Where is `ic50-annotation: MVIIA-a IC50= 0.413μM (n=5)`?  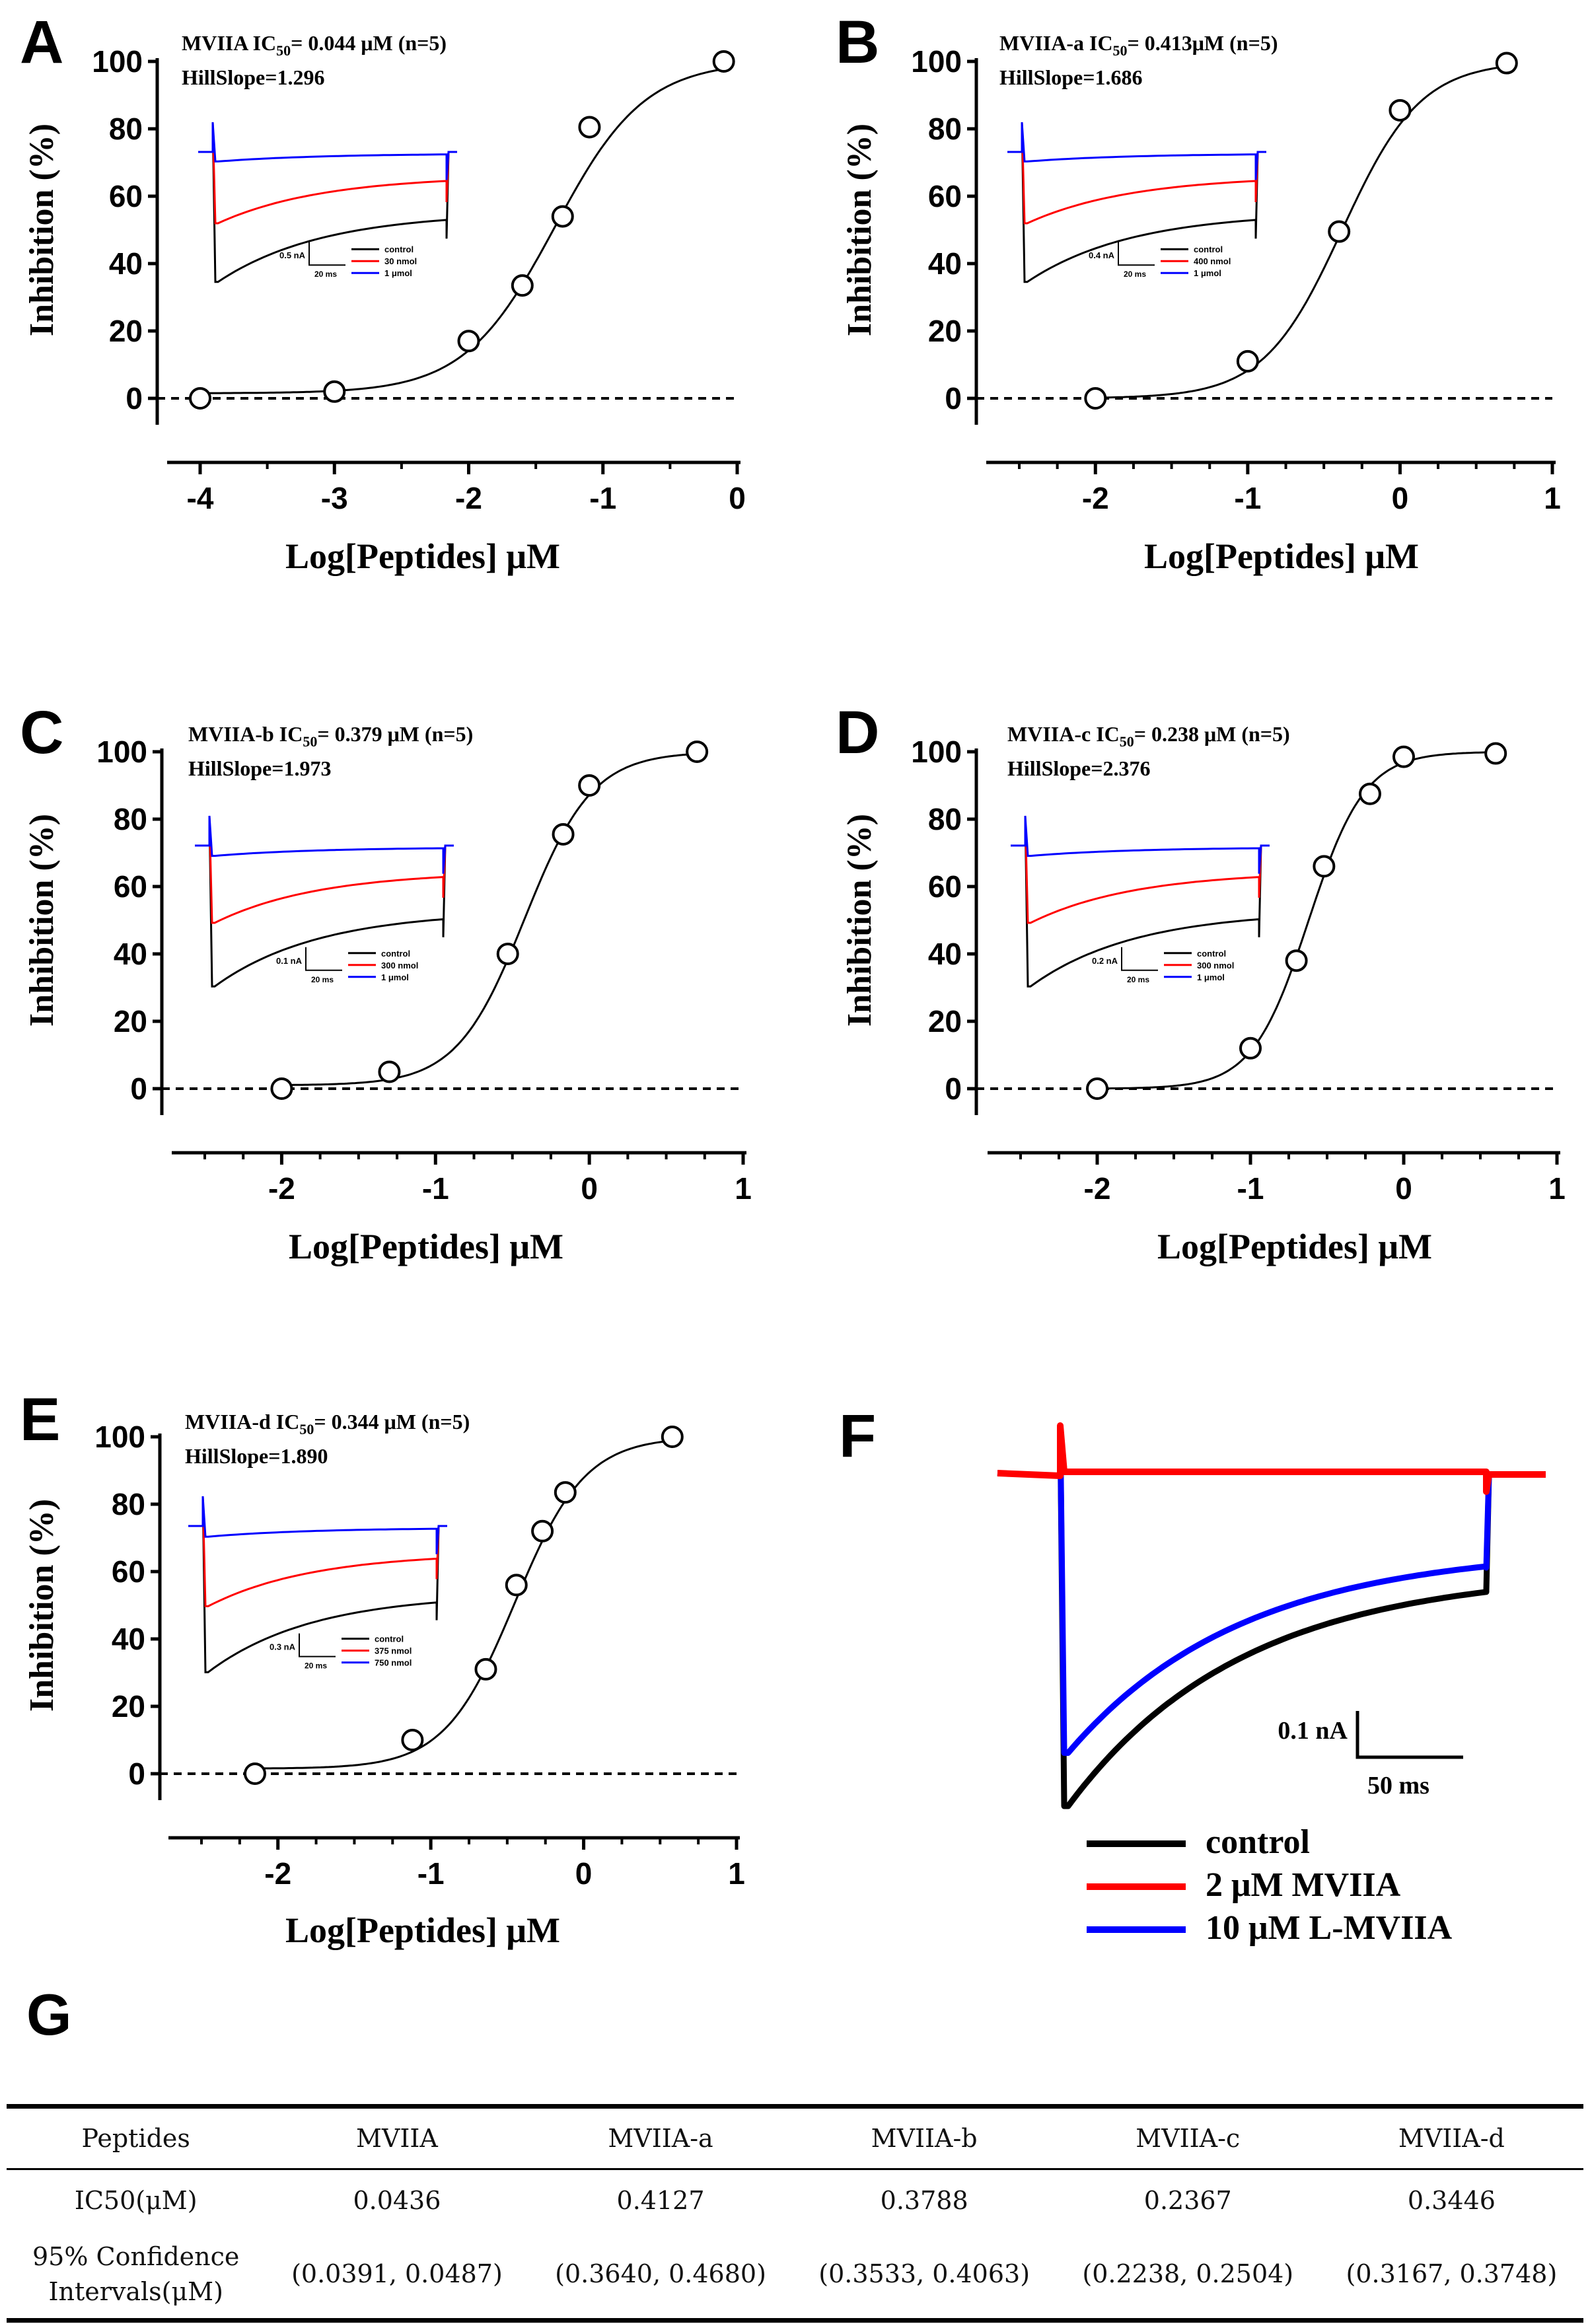
ic50-annotation: MVIIA-a IC50= 0.413μM (n=5) is located at coordinates (1139, 45).